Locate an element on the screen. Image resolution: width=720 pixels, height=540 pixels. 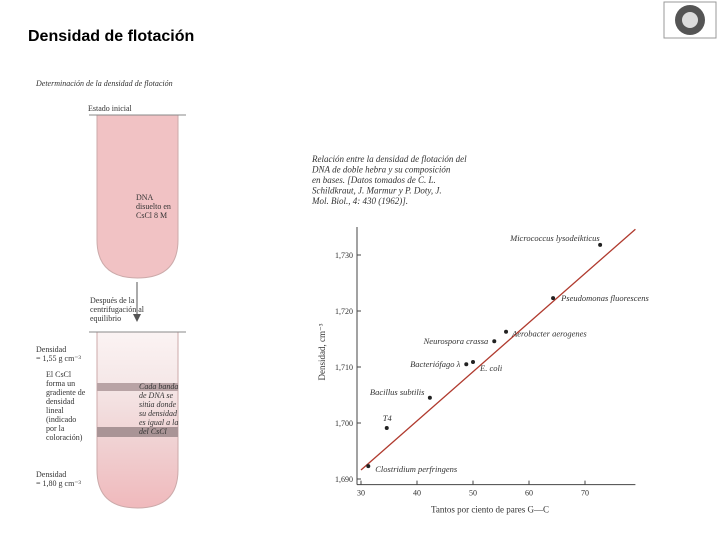
label: del CsCl is located at coordinates (153, 431).